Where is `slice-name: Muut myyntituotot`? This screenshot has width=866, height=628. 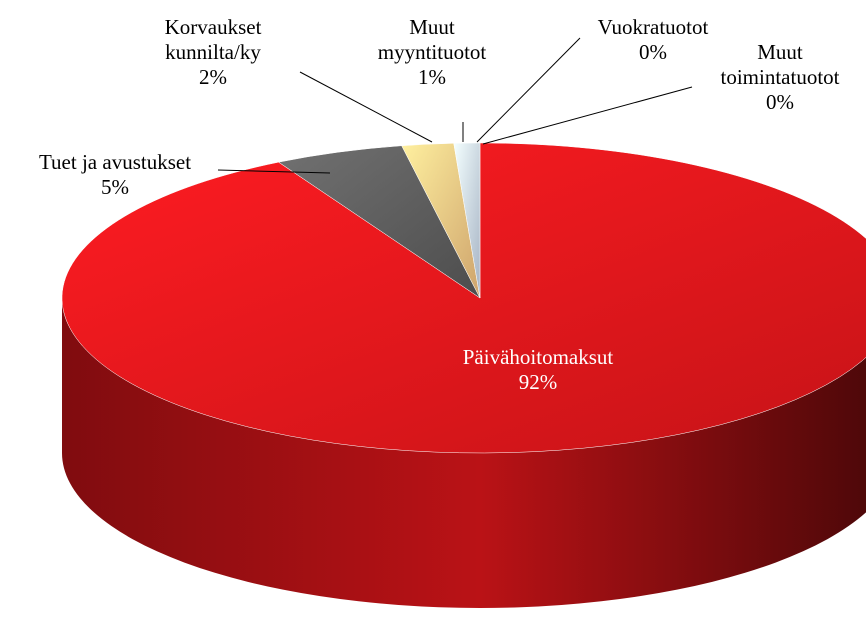 slice-name: Muut myyntituotot is located at coordinates (432, 39).